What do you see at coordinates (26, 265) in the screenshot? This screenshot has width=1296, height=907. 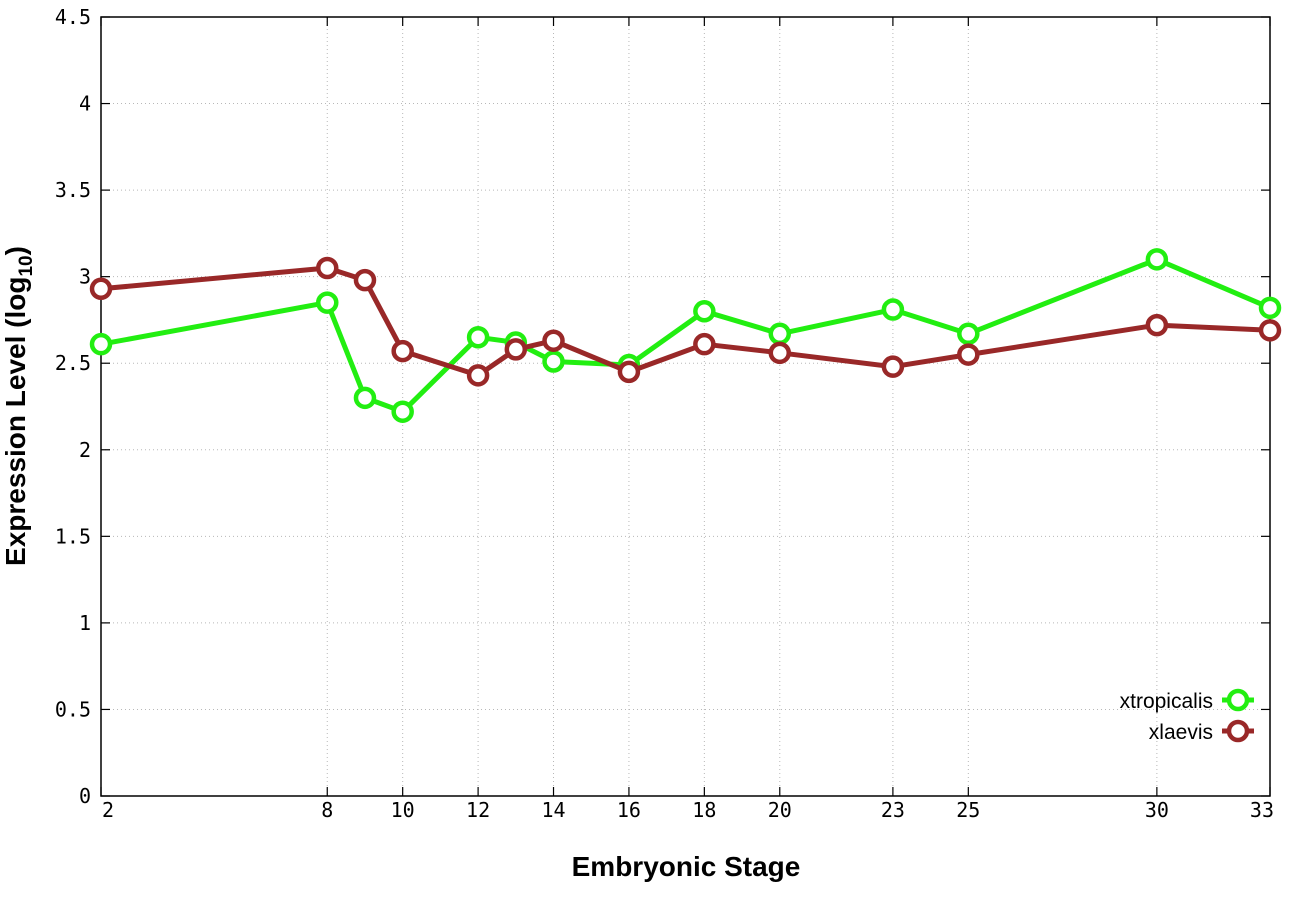 I see `y-axis-title-subscript: 10` at bounding box center [26, 265].